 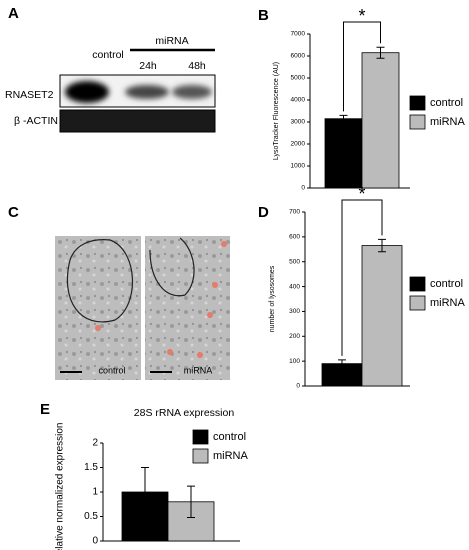 What do you see at coordinates (184, 413) in the screenshot?
I see `chart-title: 28S rRNA expression` at bounding box center [184, 413].